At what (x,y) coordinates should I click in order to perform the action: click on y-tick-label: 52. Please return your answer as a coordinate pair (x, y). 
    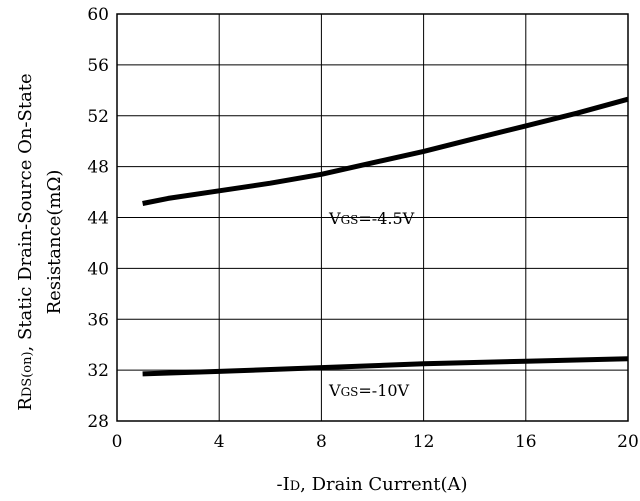
    Looking at the image, I should click on (98, 117).